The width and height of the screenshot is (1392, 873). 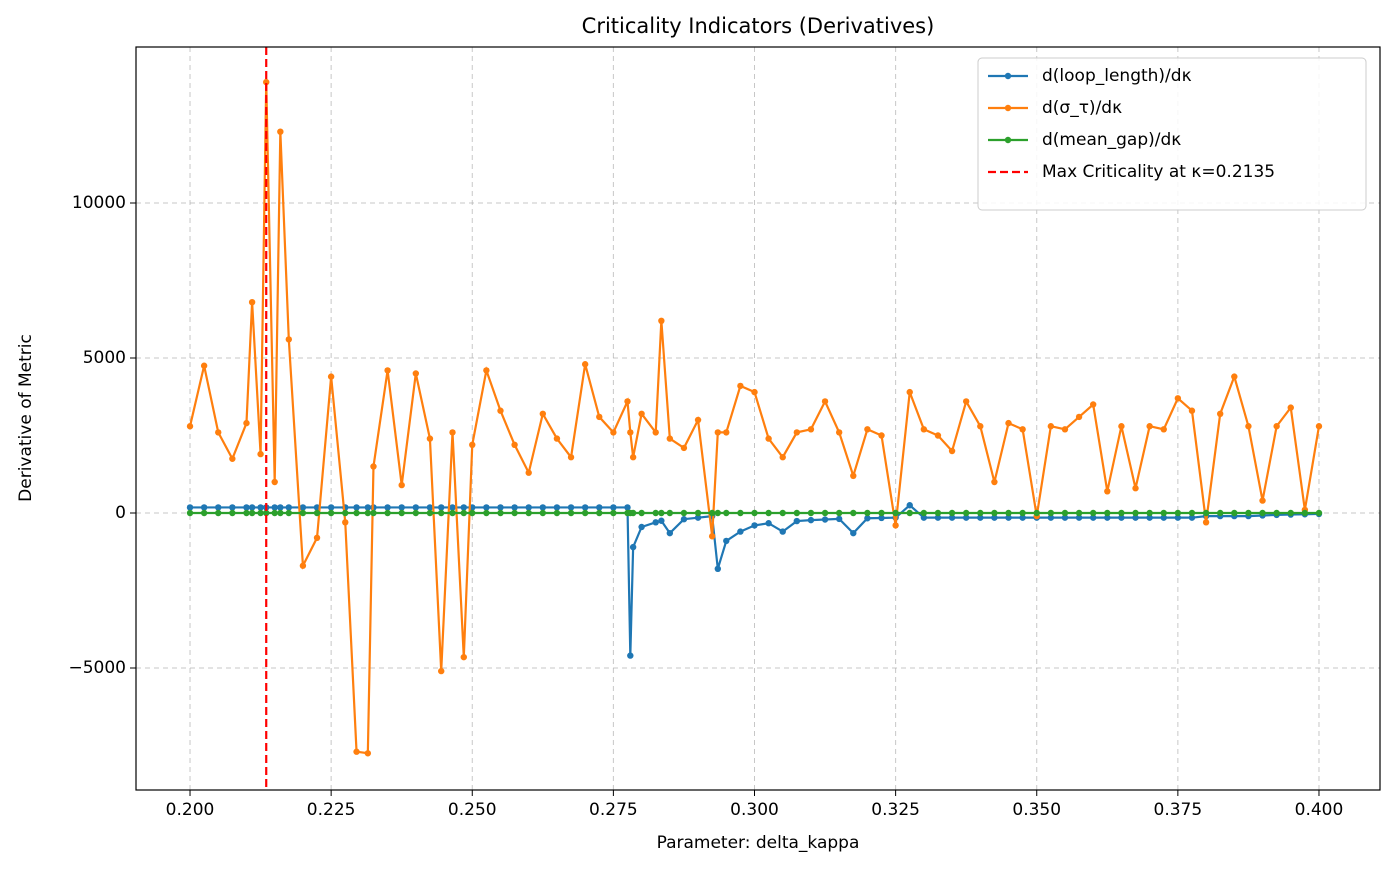 I want to click on legend-box, so click(x=1172, y=134).